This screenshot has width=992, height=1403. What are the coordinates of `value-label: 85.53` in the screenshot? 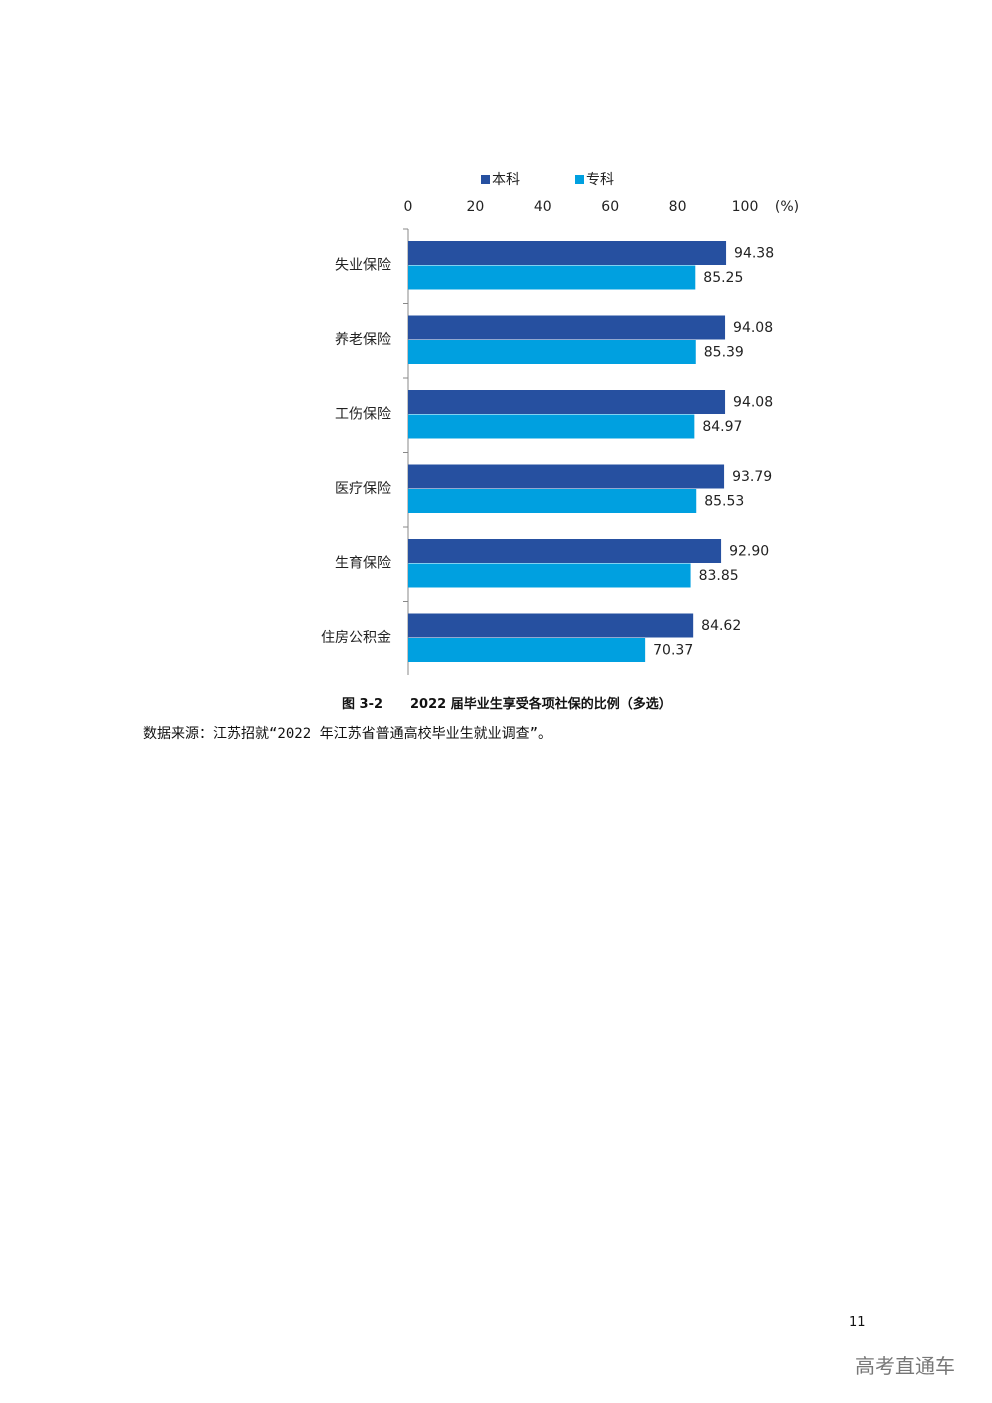 It's located at (724, 501).